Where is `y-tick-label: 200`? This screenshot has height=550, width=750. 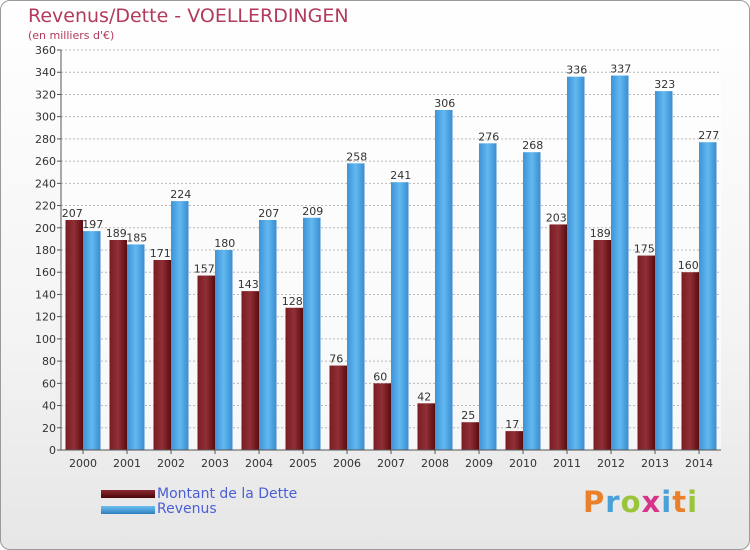
y-tick-label: 200 is located at coordinates (45, 228).